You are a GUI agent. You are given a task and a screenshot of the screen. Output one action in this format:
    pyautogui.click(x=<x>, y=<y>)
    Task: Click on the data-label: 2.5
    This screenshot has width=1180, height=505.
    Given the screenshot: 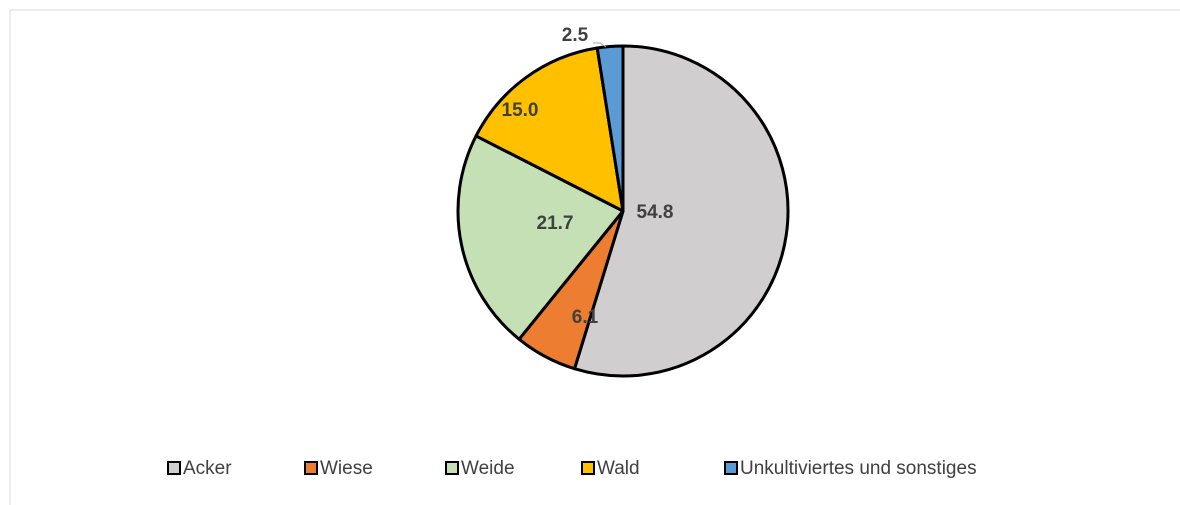 What is the action you would take?
    pyautogui.click(x=575, y=35)
    